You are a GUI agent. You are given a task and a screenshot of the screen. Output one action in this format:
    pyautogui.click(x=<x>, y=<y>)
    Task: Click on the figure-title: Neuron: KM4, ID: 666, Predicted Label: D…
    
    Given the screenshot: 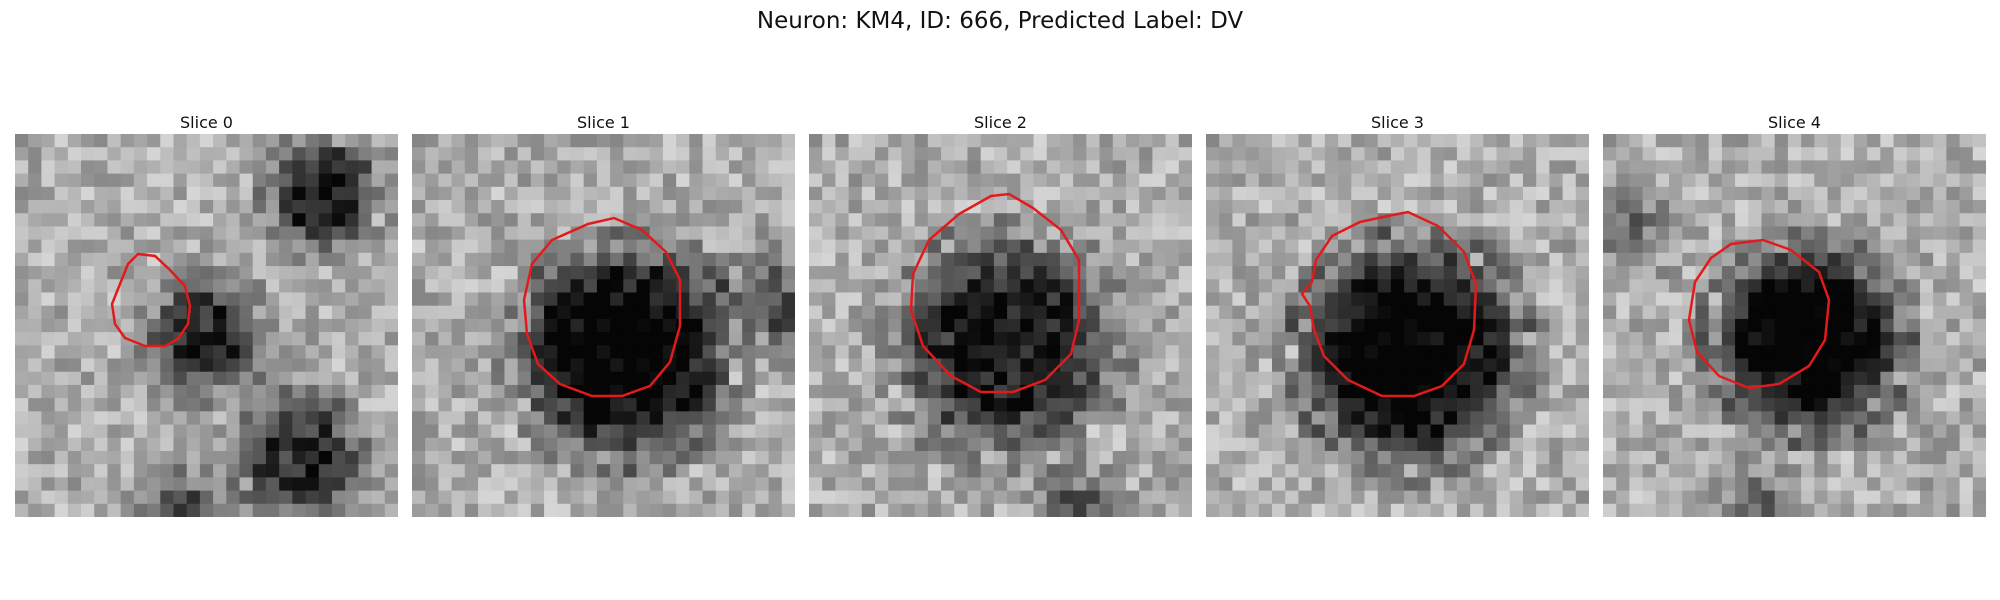 What is the action you would take?
    pyautogui.click(x=1000, y=21)
    